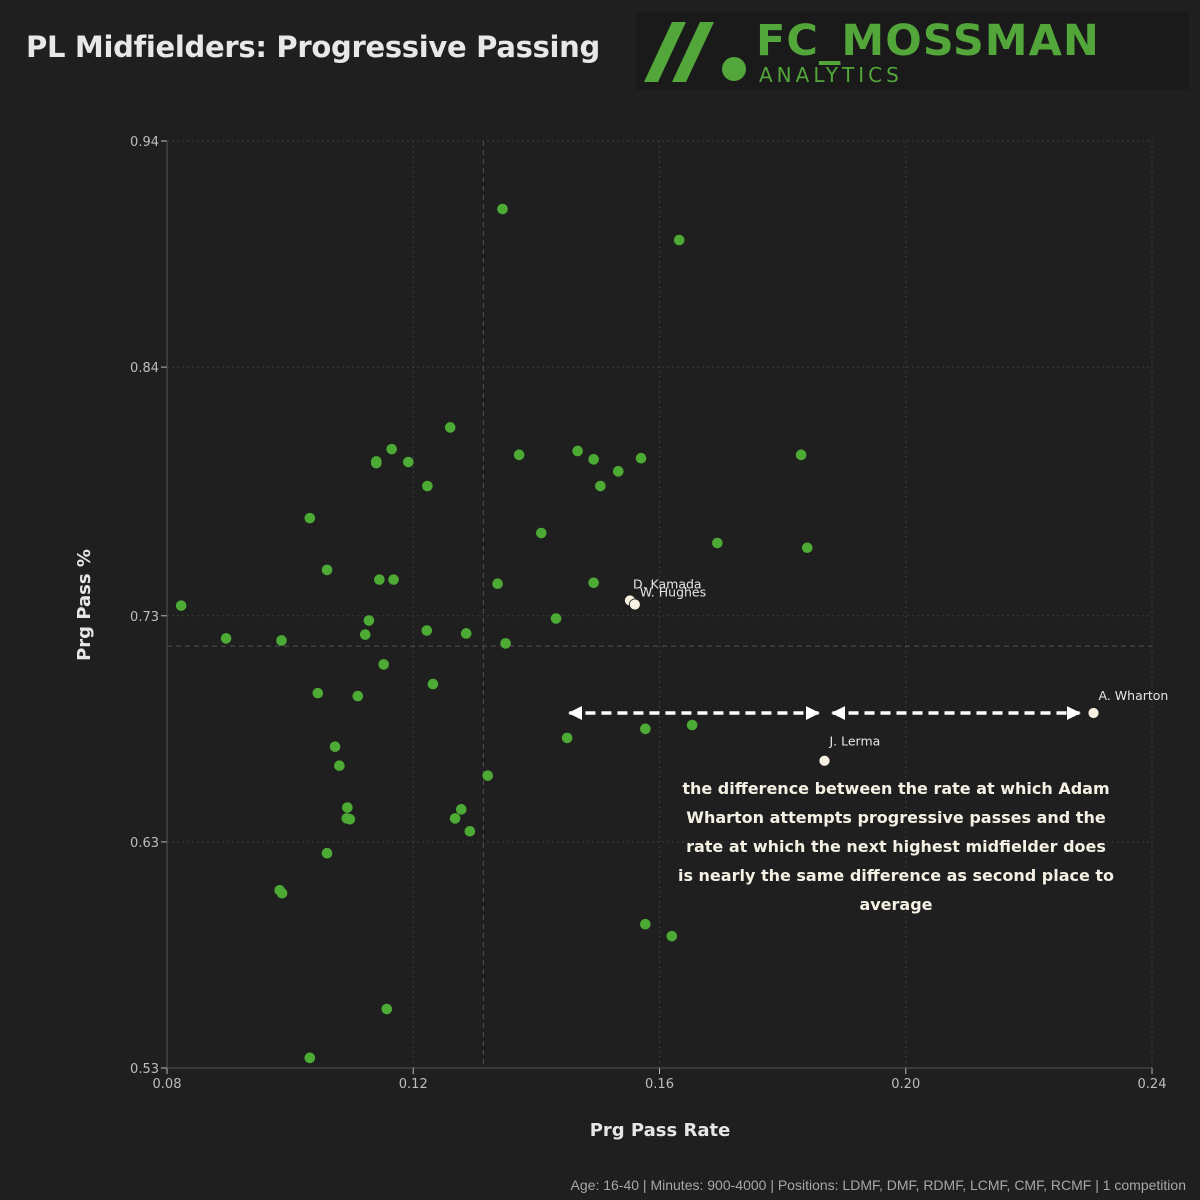 Image resolution: width=1200 pixels, height=1200 pixels. I want to click on x-tick-label: 0.16, so click(659, 1084).